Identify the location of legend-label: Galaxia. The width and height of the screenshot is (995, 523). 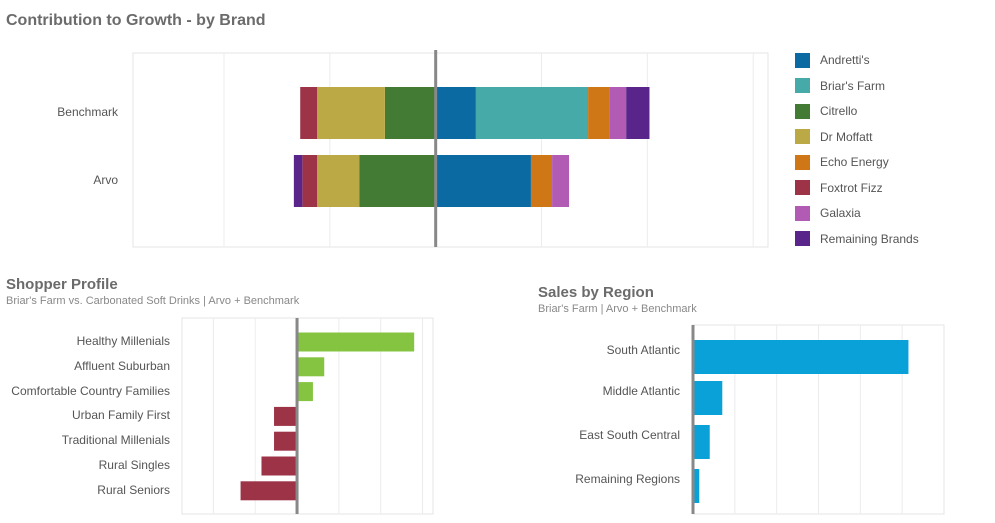
(840, 213).